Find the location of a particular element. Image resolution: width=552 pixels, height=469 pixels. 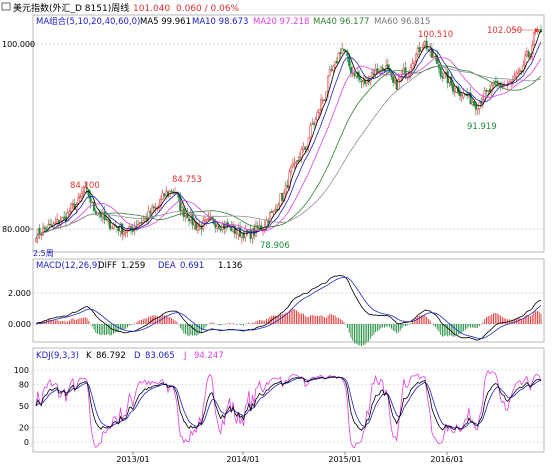

window-icon is located at coordinates (6, 6).